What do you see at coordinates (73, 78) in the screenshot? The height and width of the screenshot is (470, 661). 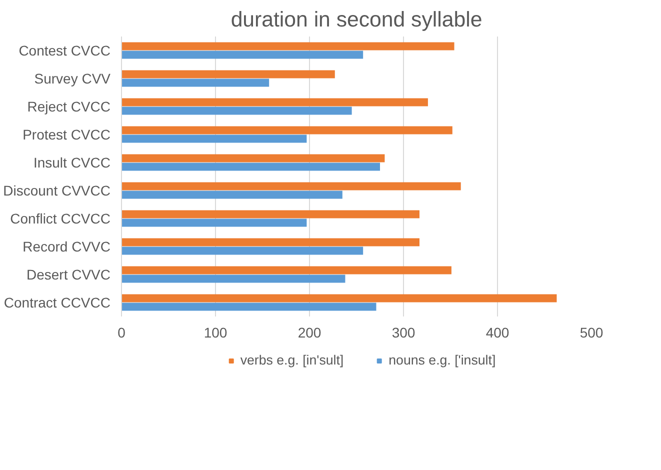 I see `y-tick-label: Survey CVV` at bounding box center [73, 78].